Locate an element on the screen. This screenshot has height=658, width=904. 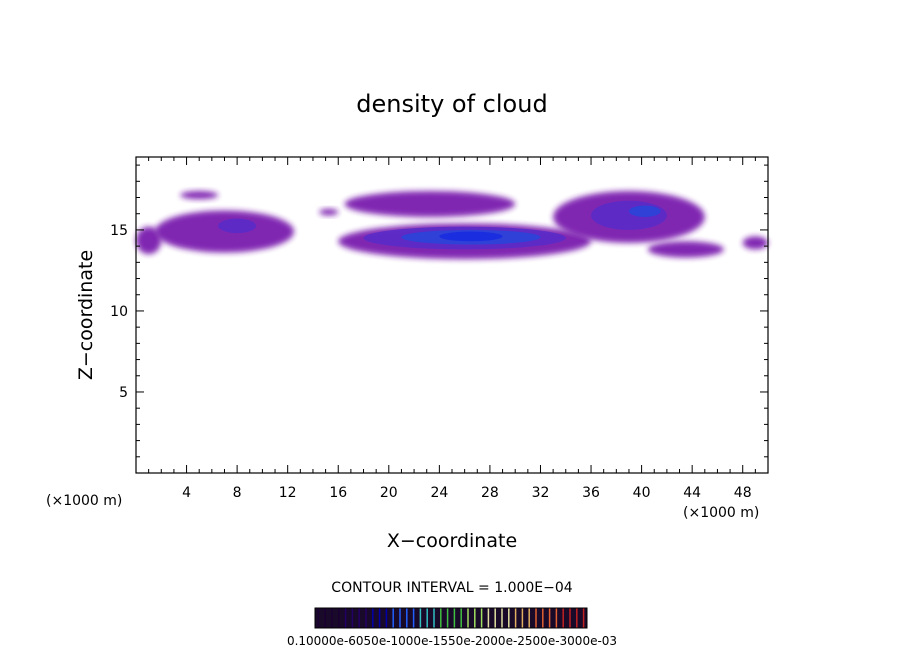
x-tick-label: 40 is located at coordinates (642, 493).